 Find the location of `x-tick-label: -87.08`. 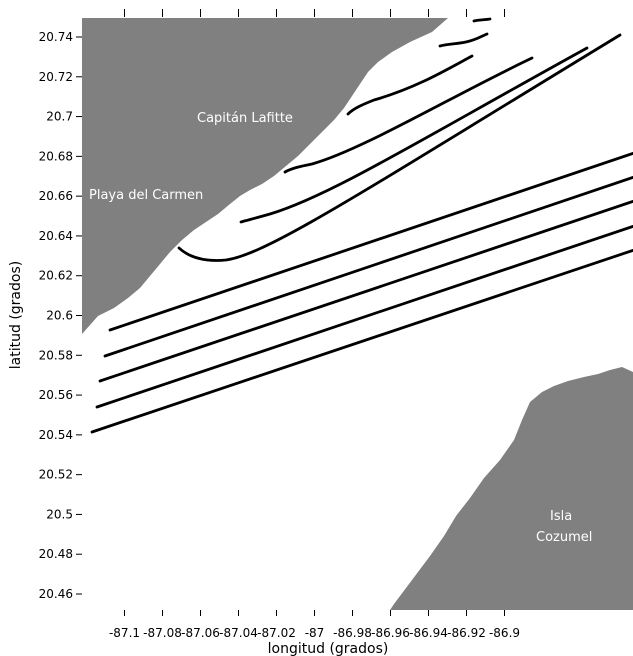

x-tick-label: -87.08 is located at coordinates (162, 633).